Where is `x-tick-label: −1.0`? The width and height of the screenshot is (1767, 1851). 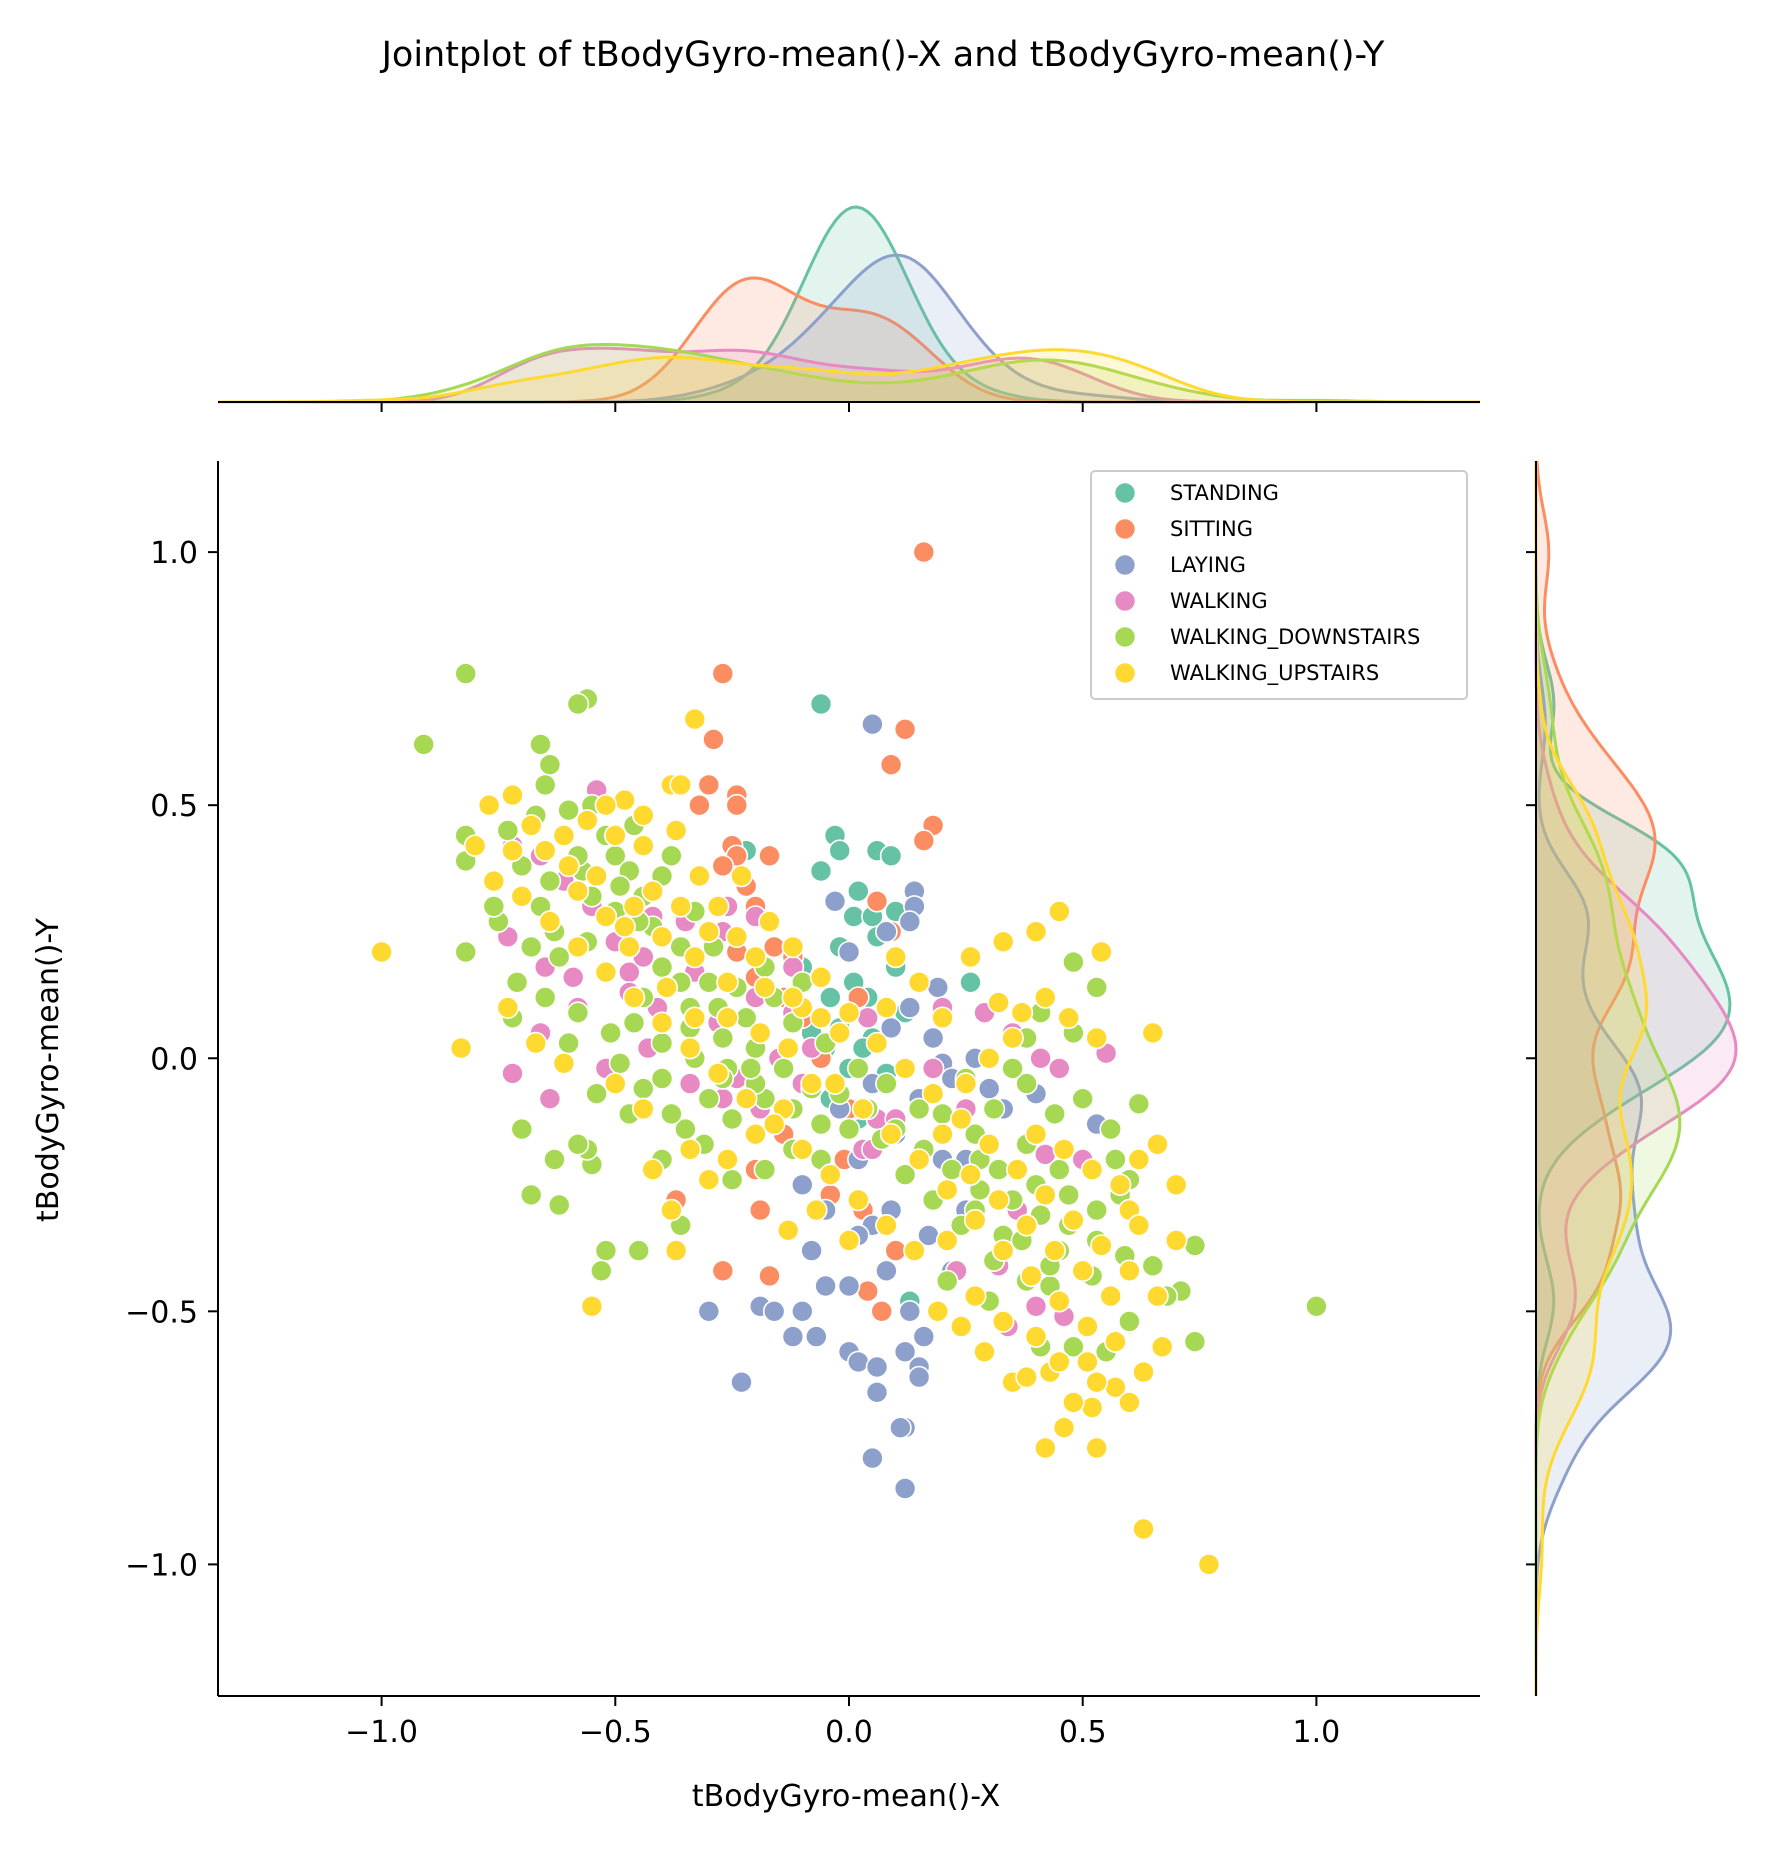 x-tick-label: −1.0 is located at coordinates (381, 1732).